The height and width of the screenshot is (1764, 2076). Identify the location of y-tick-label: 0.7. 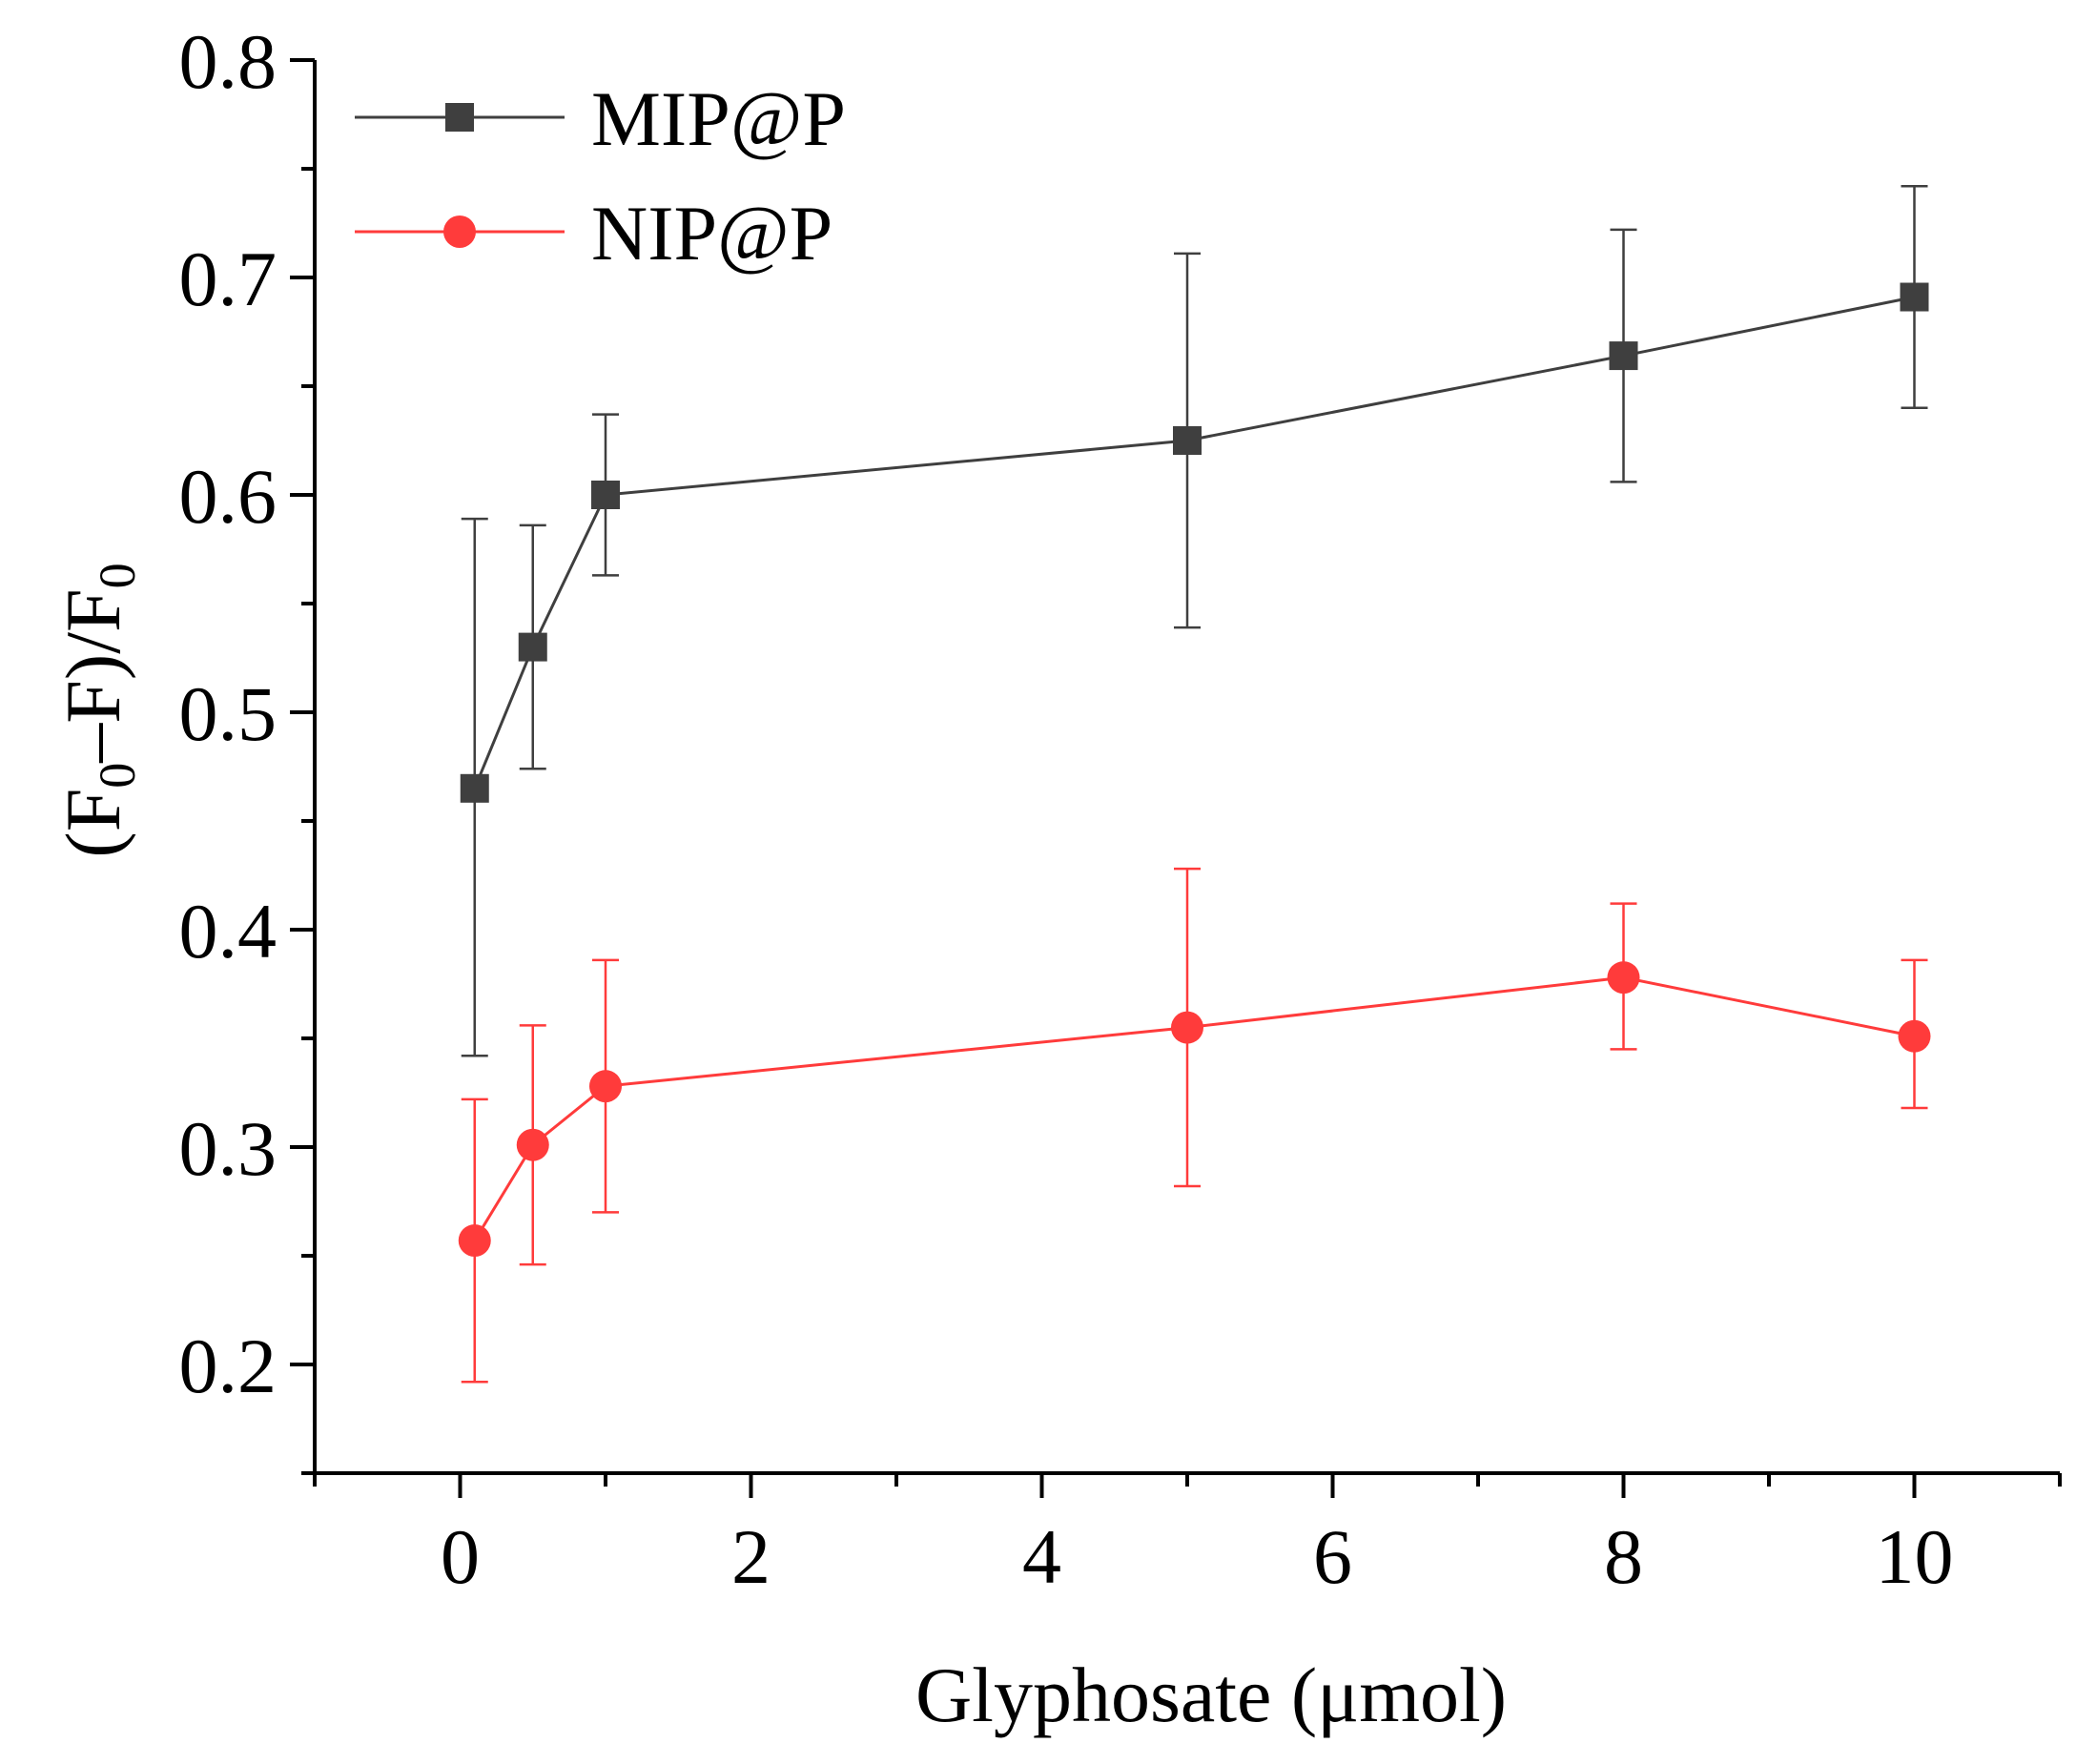
(228, 279).